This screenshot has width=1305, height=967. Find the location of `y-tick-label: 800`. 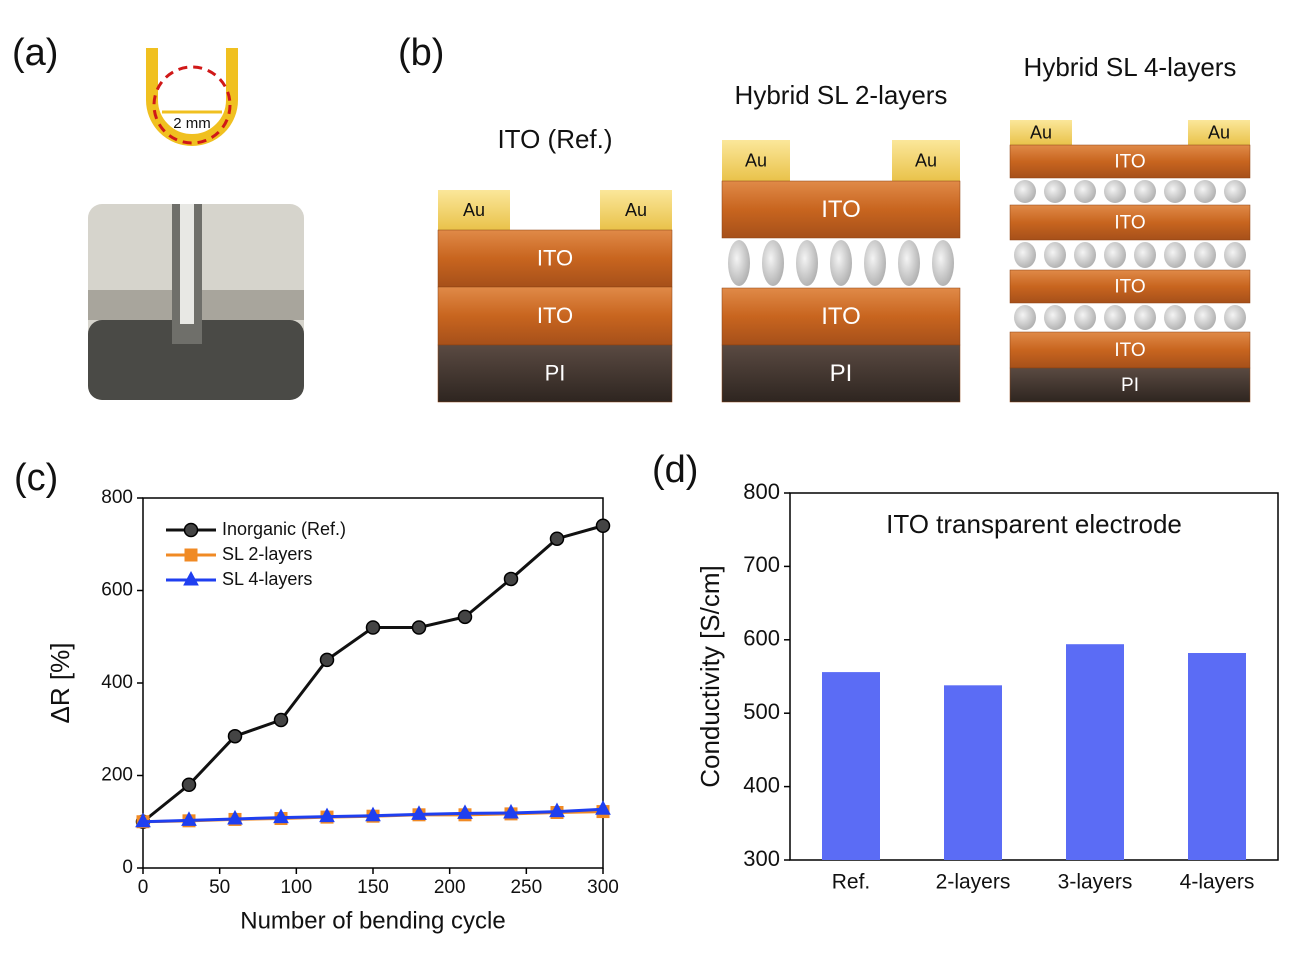

y-tick-label: 800 is located at coordinates (761, 491).